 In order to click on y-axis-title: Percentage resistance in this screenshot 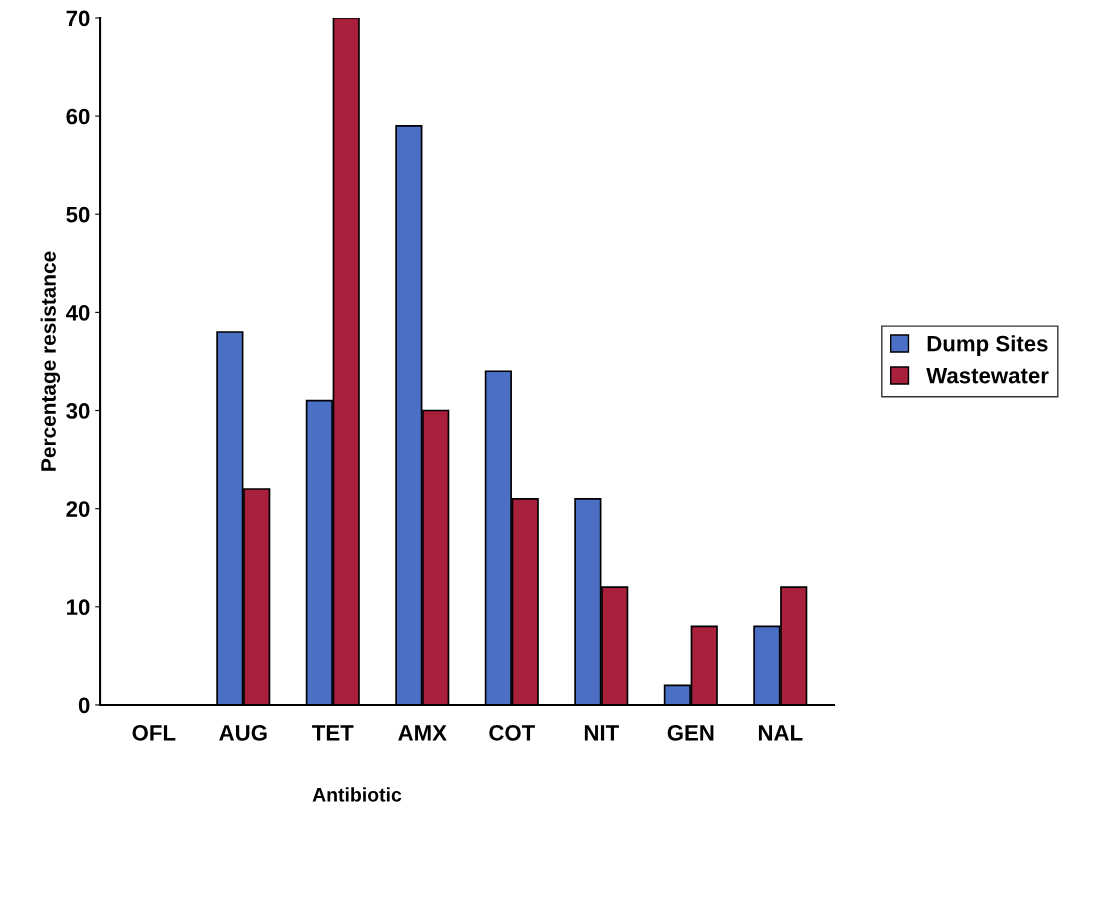, I will do `click(50, 361)`.